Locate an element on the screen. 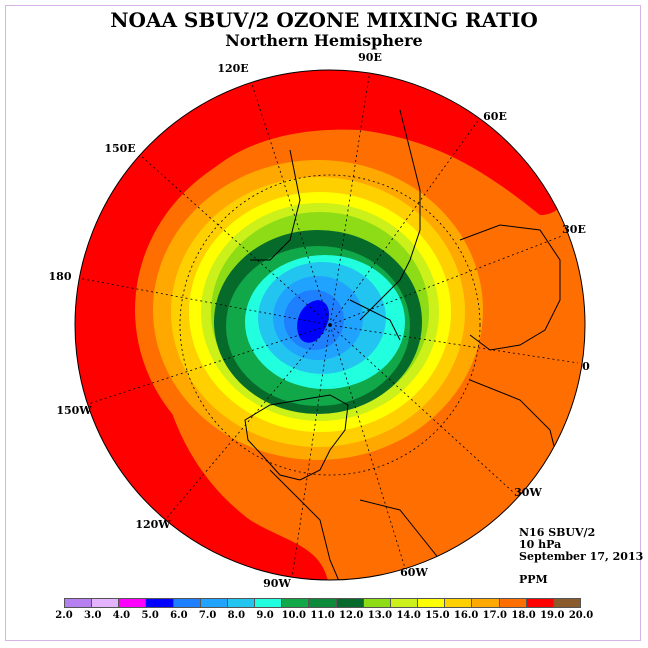  meridian-30e is located at coordinates (446, 280).